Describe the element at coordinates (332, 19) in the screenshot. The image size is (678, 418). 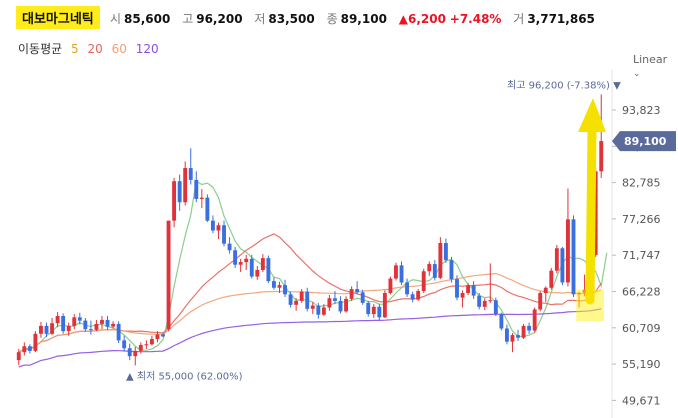
I see `close-label: 종` at that location.